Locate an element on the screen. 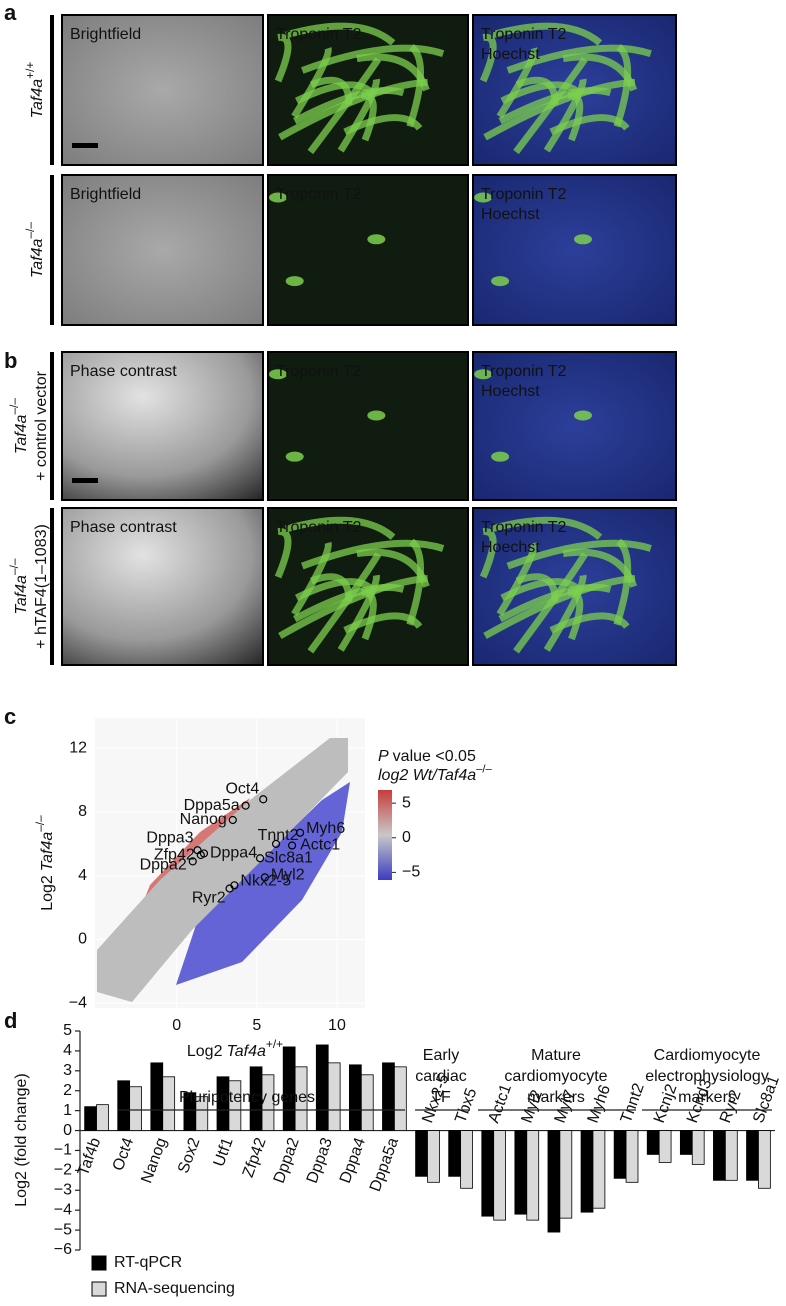 This screenshot has height=1306, width=786. gene-label: Myh6 is located at coordinates (325, 828).